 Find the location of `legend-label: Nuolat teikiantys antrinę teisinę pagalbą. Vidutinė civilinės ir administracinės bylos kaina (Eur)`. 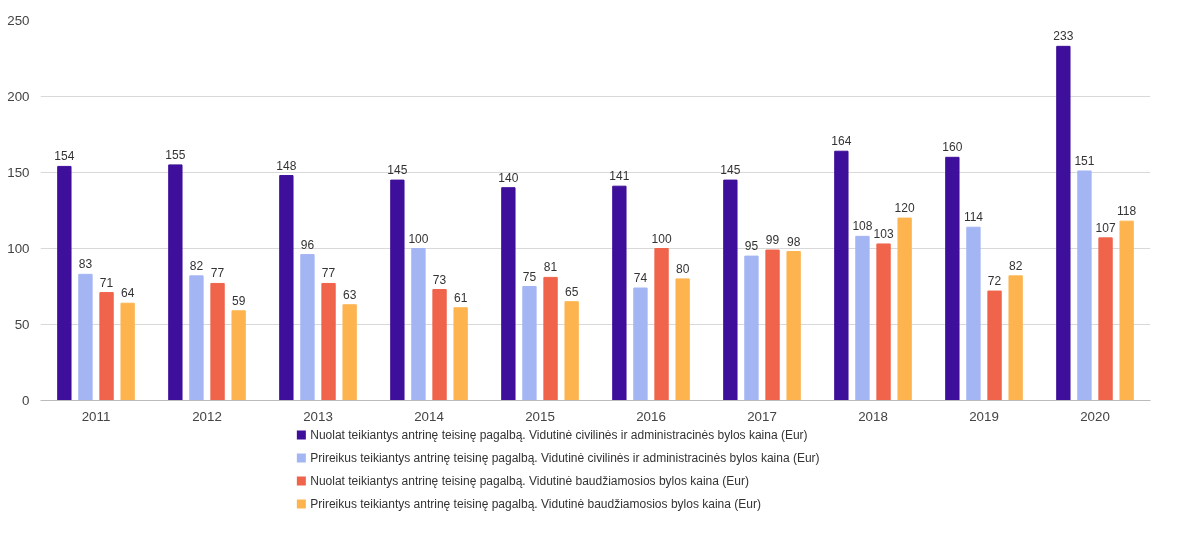

legend-label: Nuolat teikiantys antrinę teisinę pagalbą. Vidutinė civilinės ir administracinės bylos kaina (Eur) is located at coordinates (559, 435).